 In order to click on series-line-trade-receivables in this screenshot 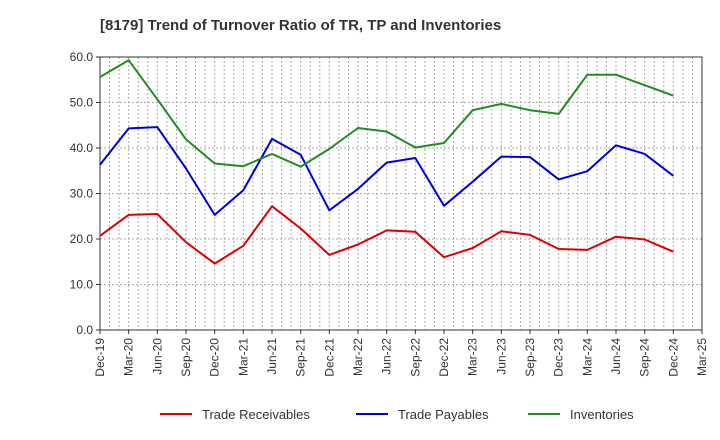, I will do `click(386, 235)`.